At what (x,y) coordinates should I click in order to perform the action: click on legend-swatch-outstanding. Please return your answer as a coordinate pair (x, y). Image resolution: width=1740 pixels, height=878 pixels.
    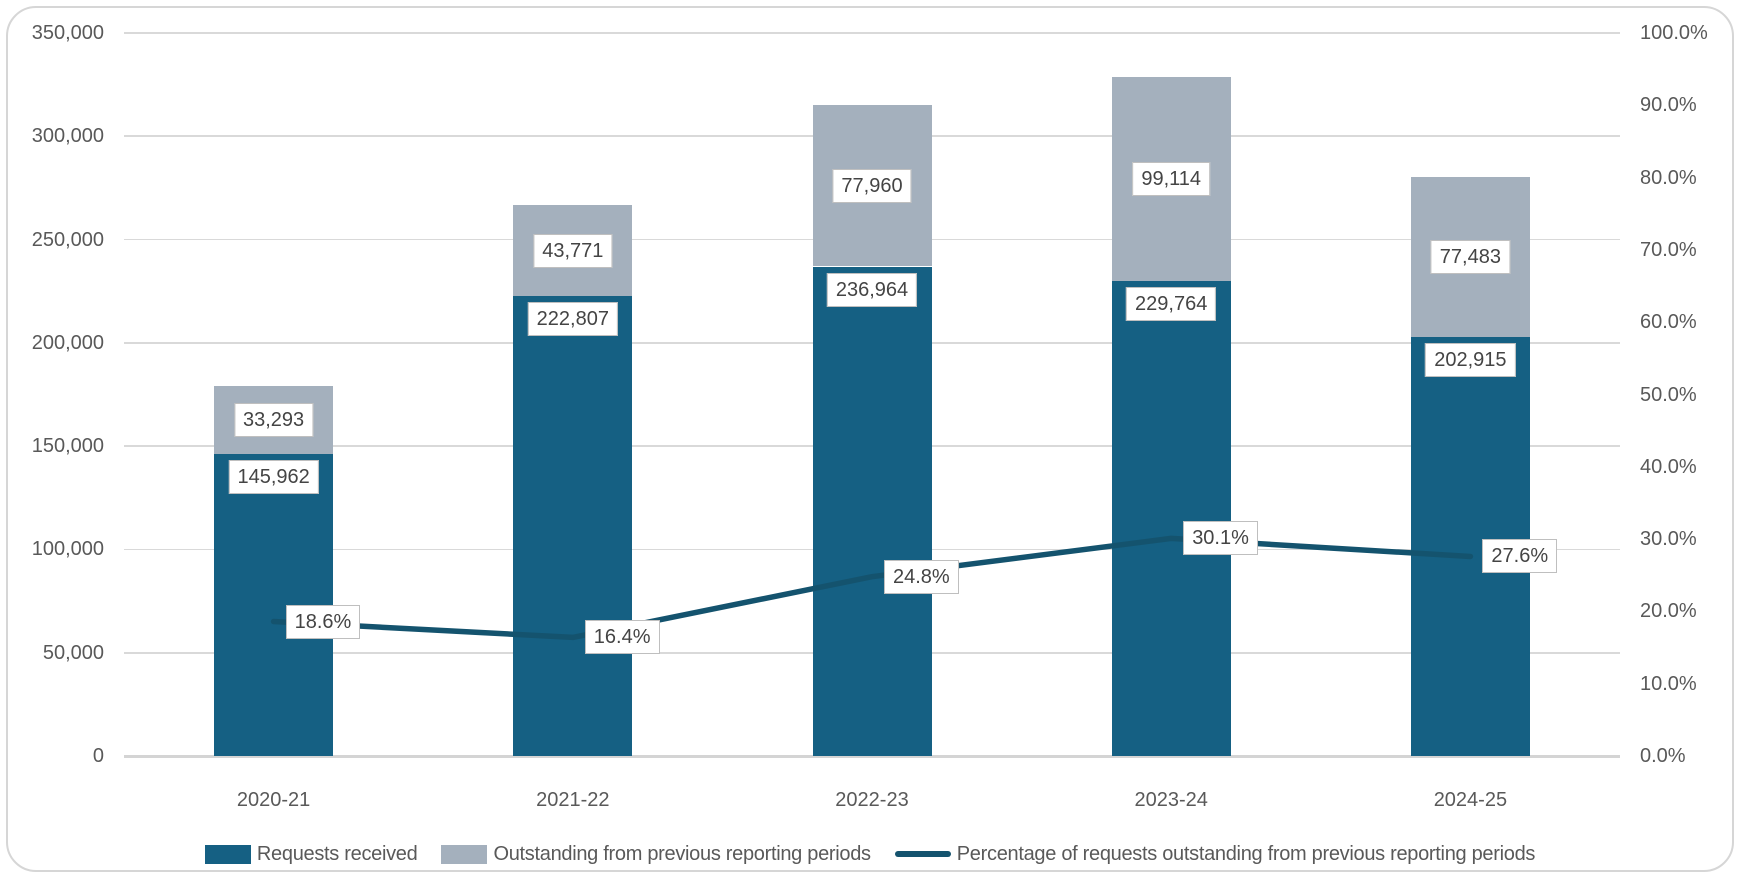
    Looking at the image, I should click on (464, 854).